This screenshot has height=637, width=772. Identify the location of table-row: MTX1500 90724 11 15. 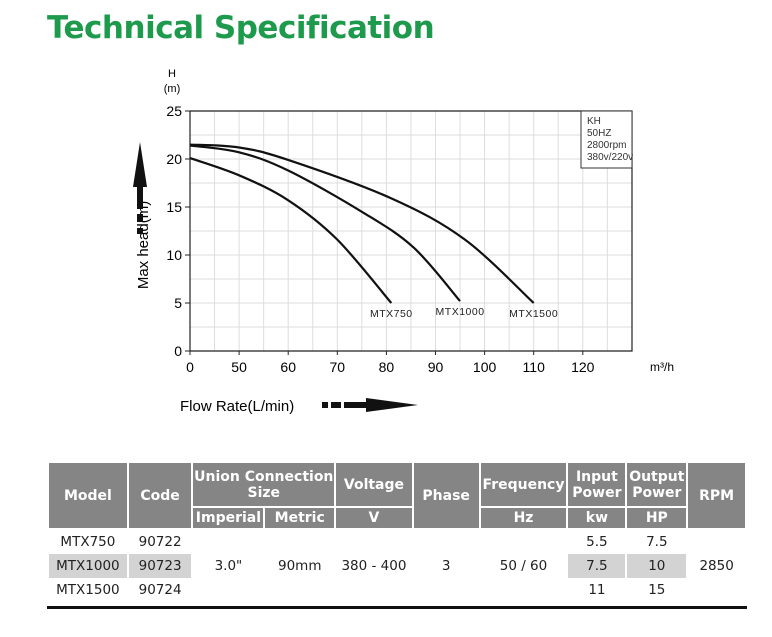
(397, 590).